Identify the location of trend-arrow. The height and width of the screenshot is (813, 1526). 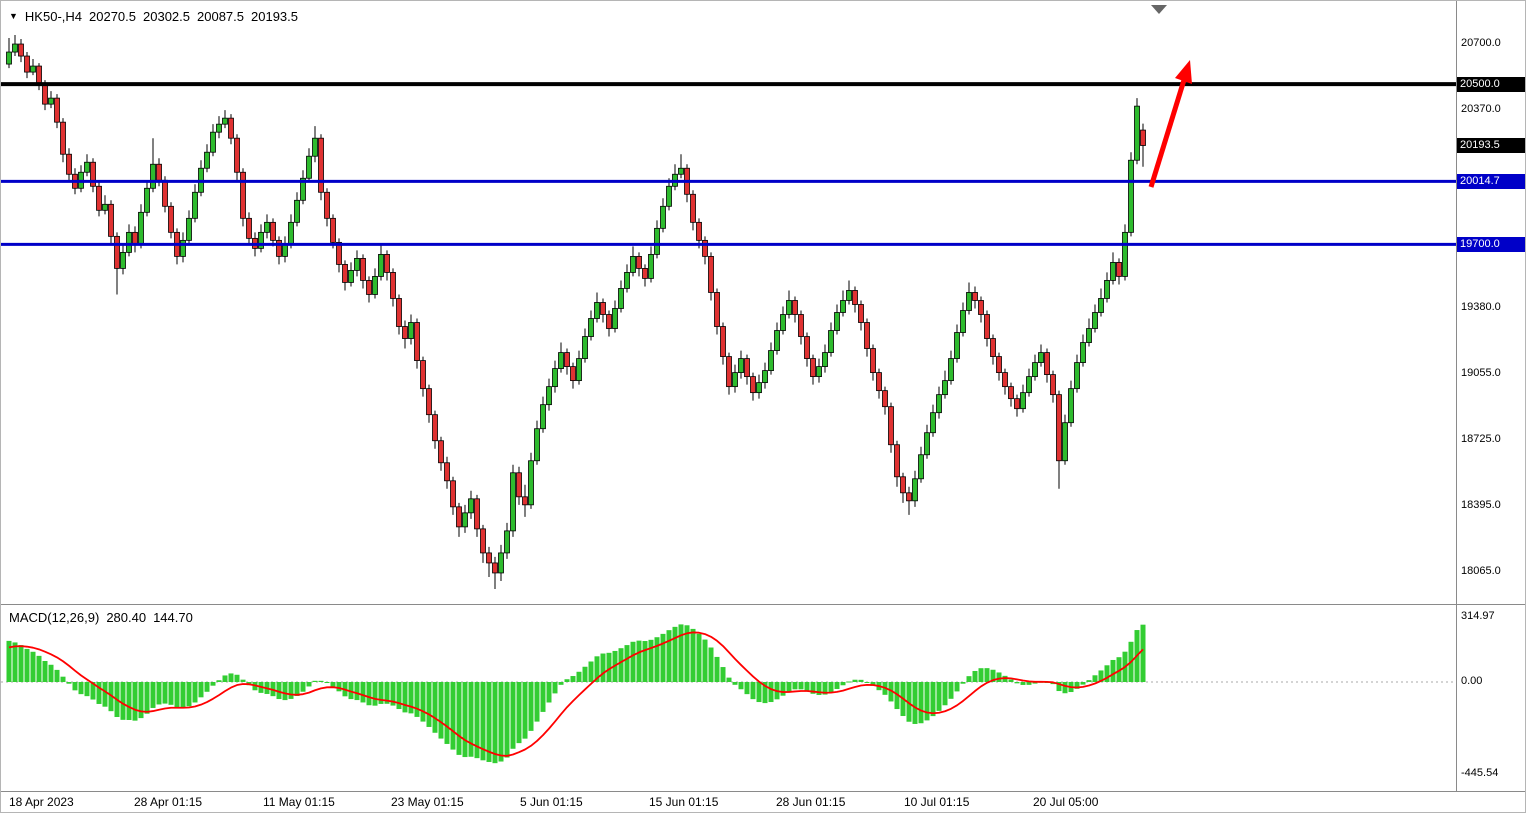
(1167, 133).